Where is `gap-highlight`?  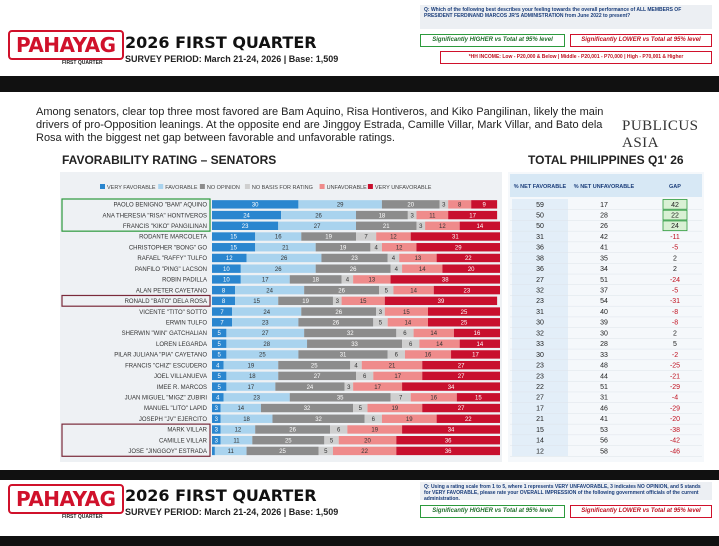 gap-highlight is located at coordinates (675, 215).